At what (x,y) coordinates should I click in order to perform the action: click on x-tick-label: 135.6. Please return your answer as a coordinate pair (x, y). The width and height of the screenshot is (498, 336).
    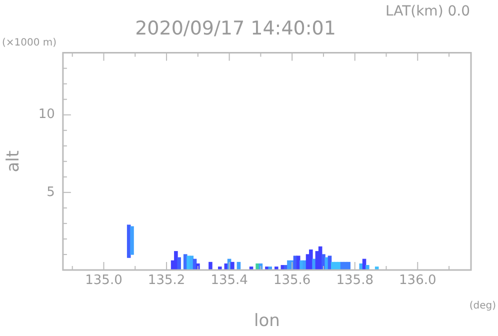
    Looking at the image, I should click on (292, 280).